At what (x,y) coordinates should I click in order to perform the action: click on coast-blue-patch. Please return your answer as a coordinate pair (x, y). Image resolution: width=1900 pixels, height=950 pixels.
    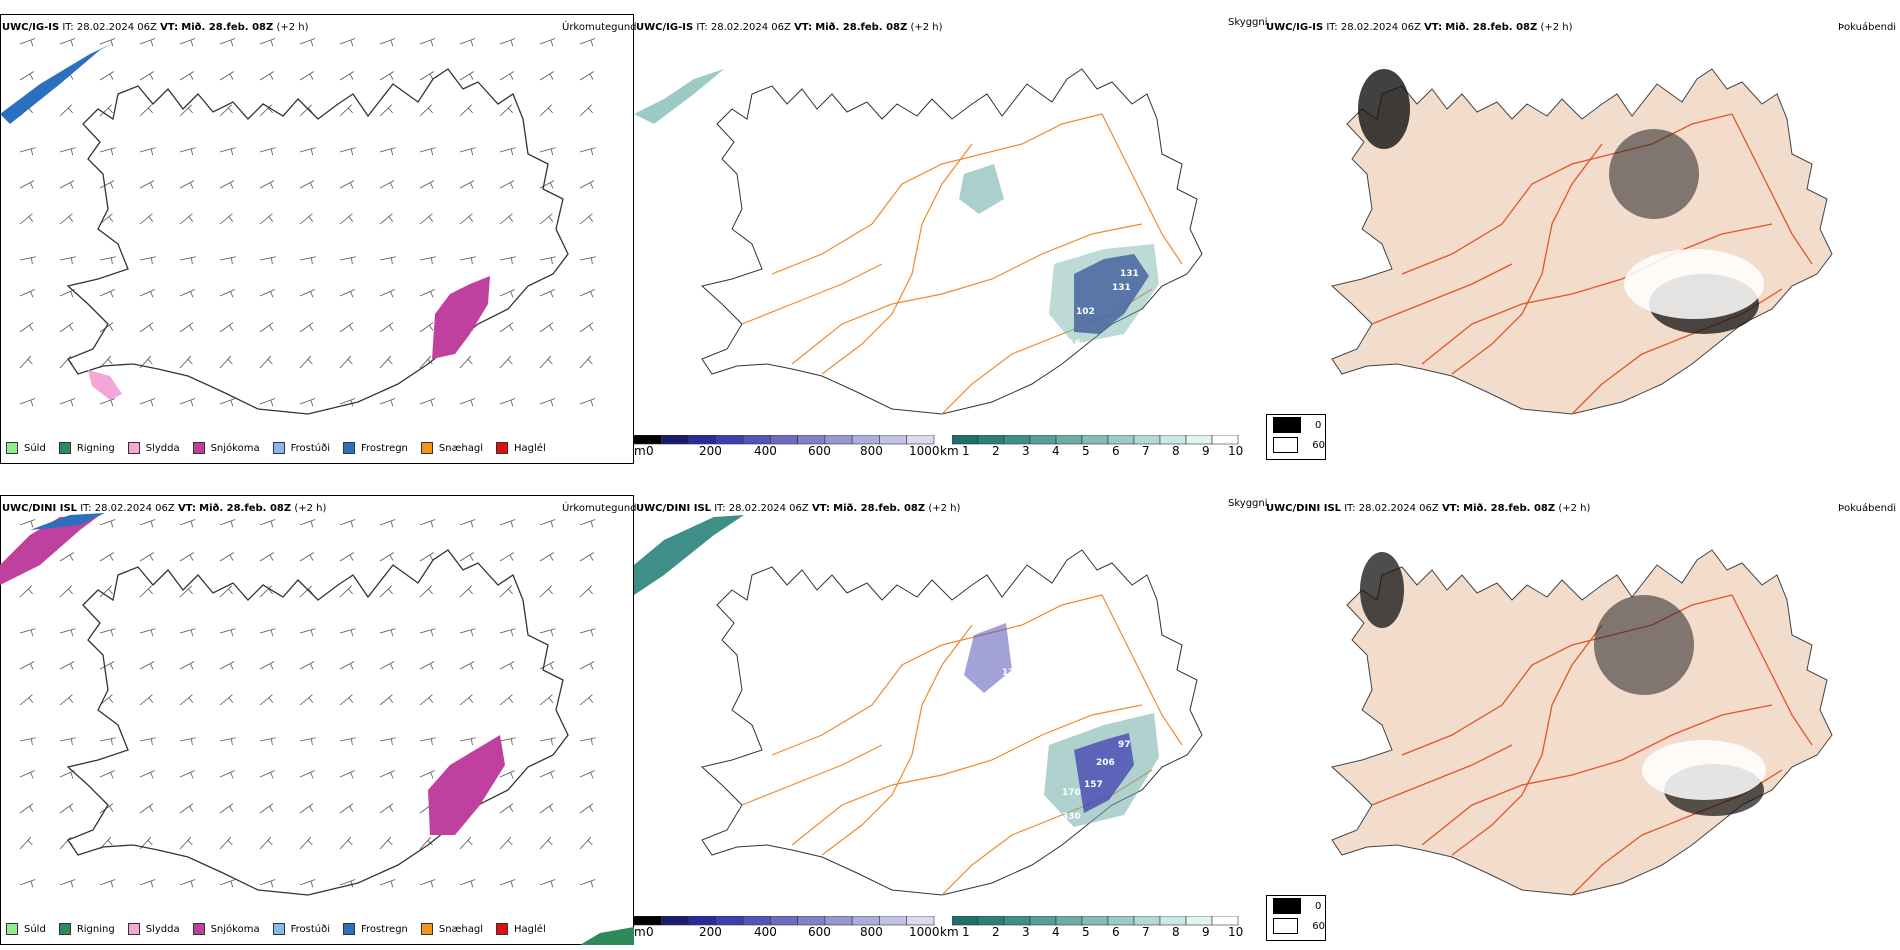
    Looking at the image, I should click on (57, 83).